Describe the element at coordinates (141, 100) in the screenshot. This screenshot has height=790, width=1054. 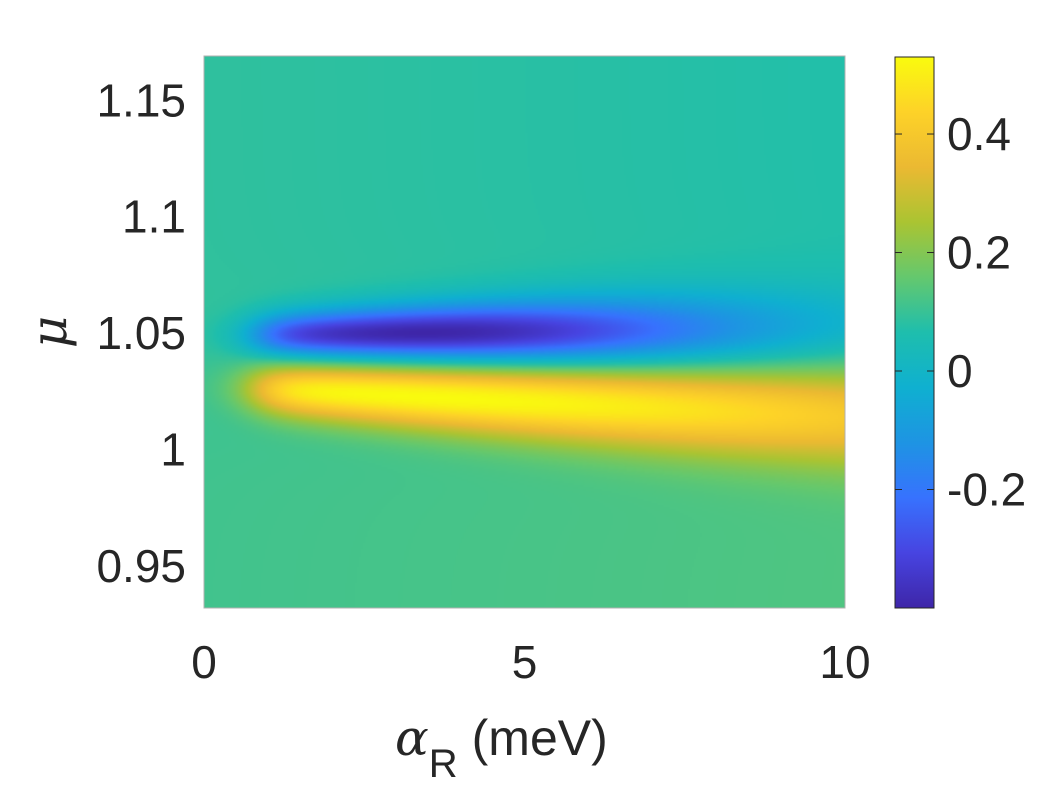
I see `y-tick-label: 1.15` at that location.